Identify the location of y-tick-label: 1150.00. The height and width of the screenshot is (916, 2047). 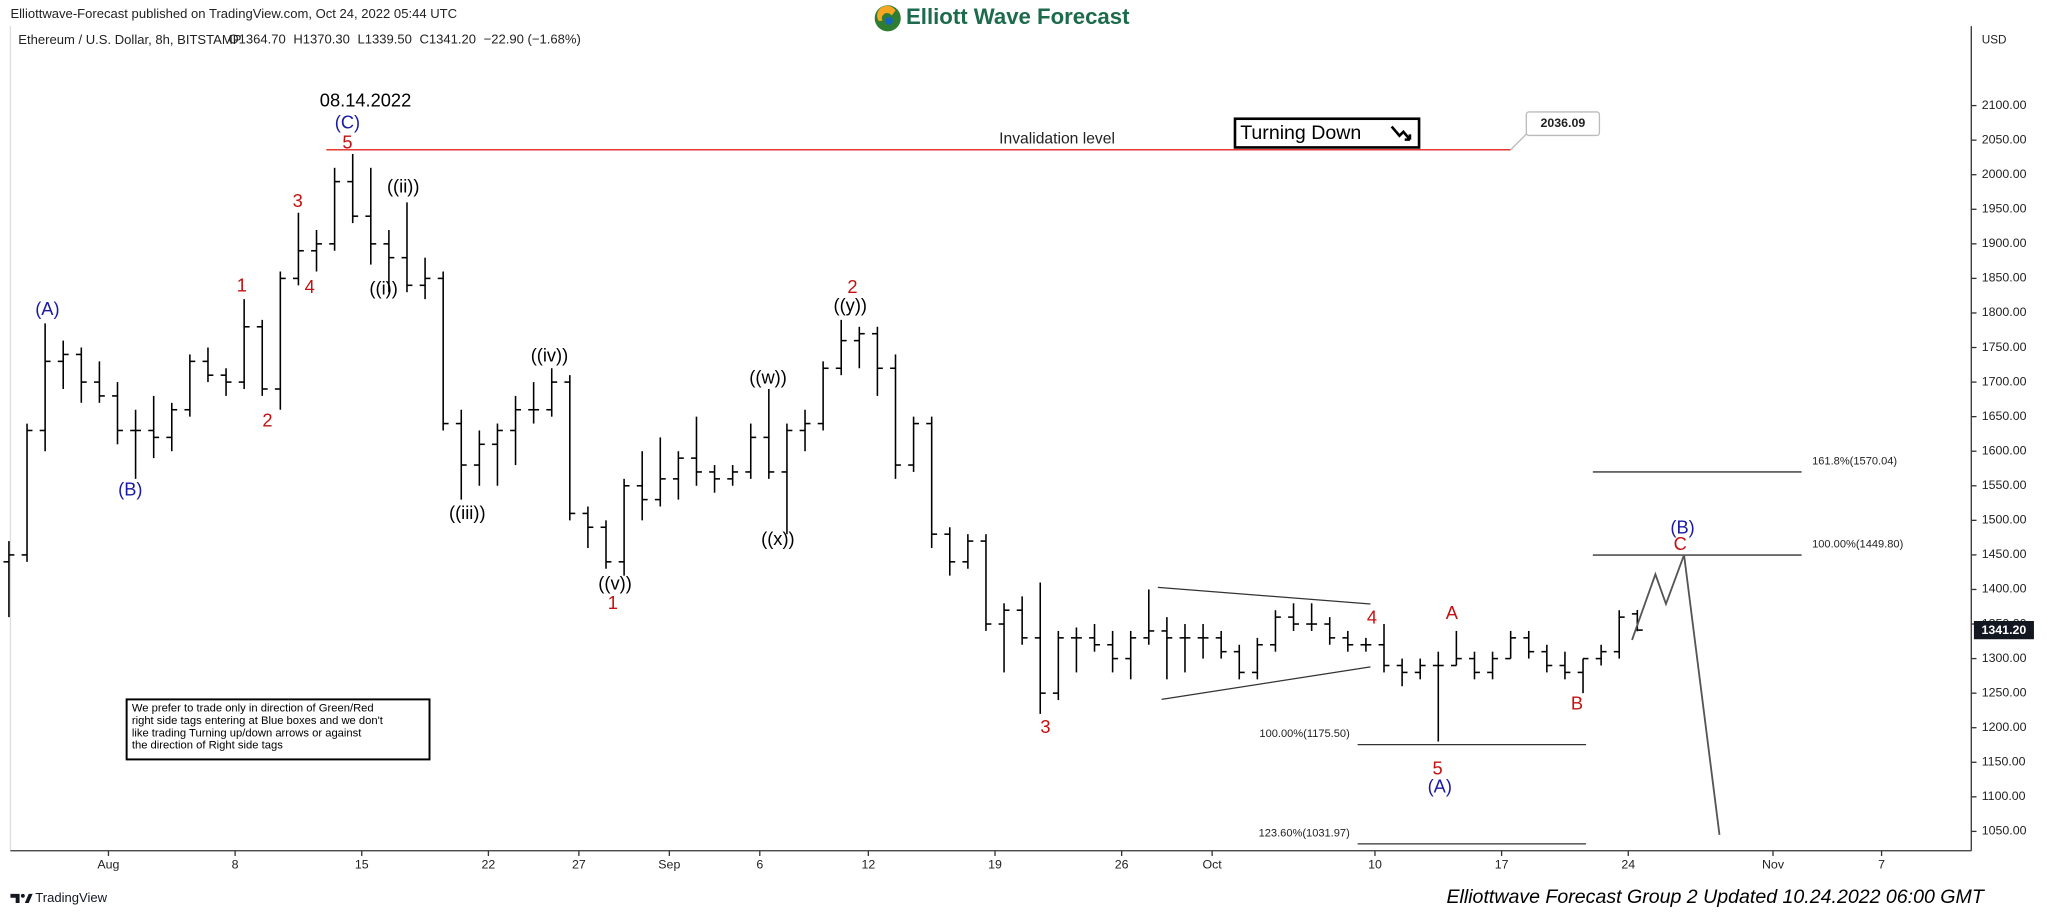
(2004, 762).